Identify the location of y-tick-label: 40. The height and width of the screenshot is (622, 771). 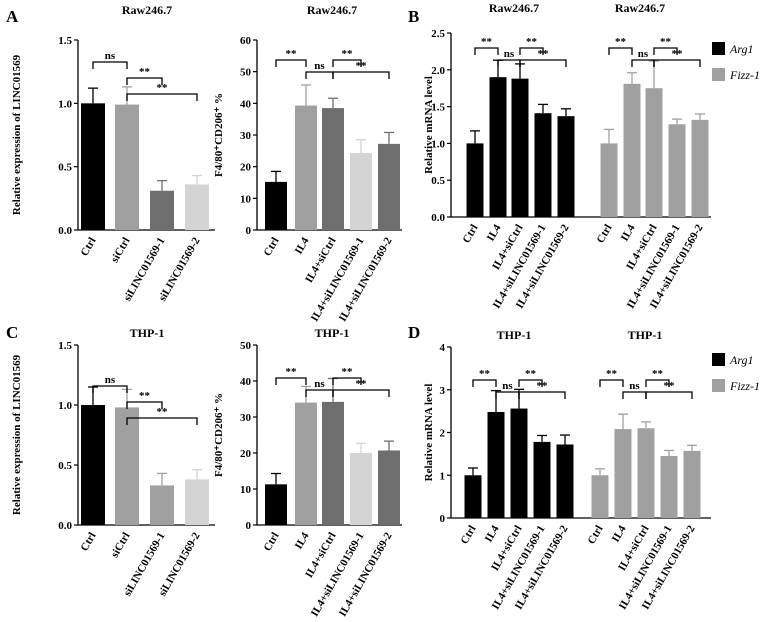
(246, 382).